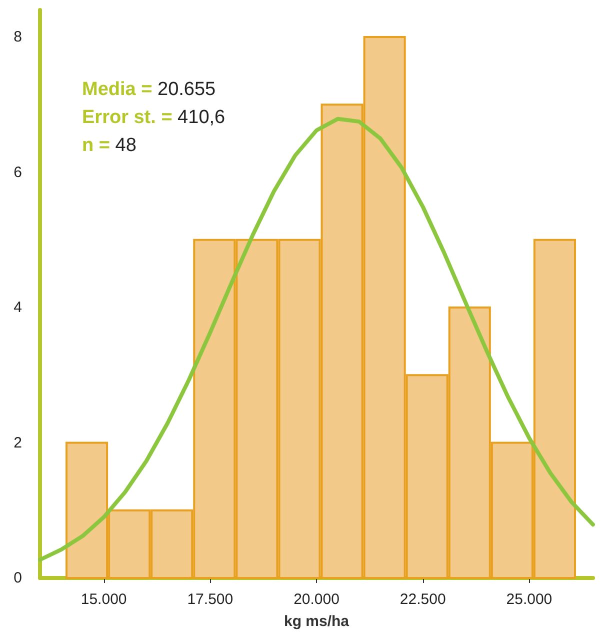 The height and width of the screenshot is (638, 603). What do you see at coordinates (149, 89) in the screenshot?
I see `annotation: Media = 20.655` at bounding box center [149, 89].